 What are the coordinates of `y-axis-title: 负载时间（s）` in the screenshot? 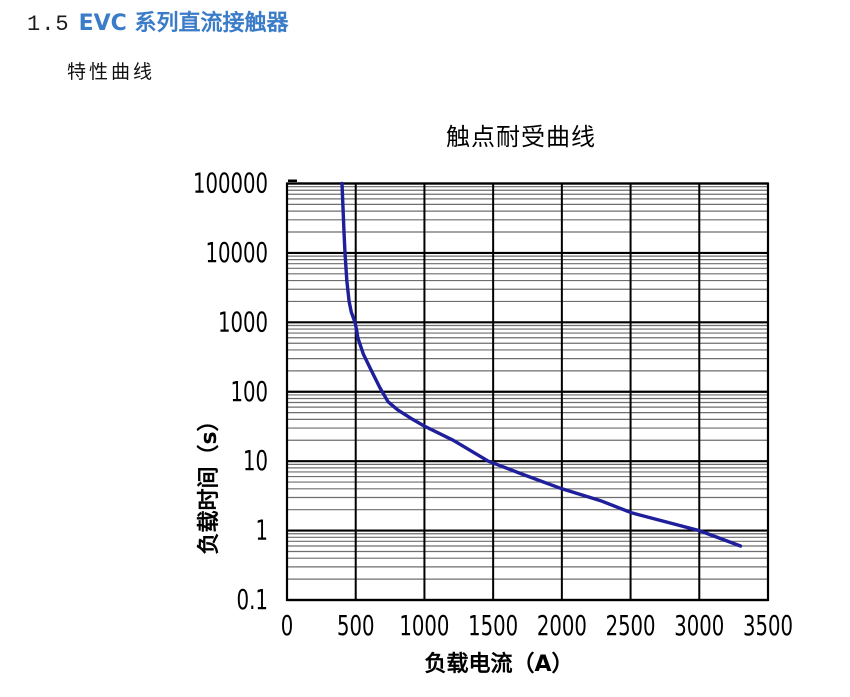 It's located at (209, 481).